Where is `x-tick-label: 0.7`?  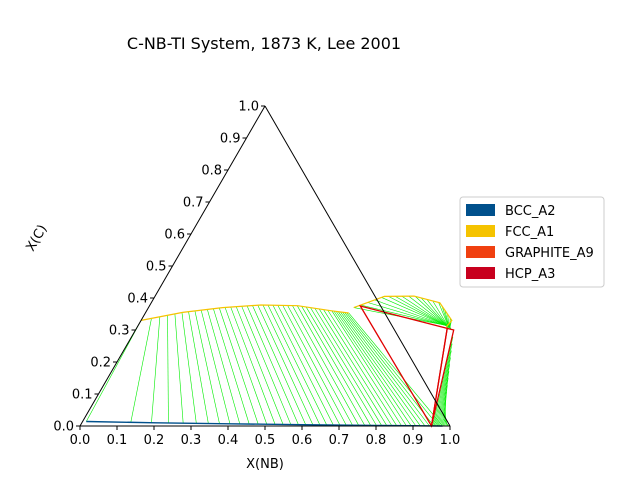
x-tick-label: 0.7 is located at coordinates (339, 440).